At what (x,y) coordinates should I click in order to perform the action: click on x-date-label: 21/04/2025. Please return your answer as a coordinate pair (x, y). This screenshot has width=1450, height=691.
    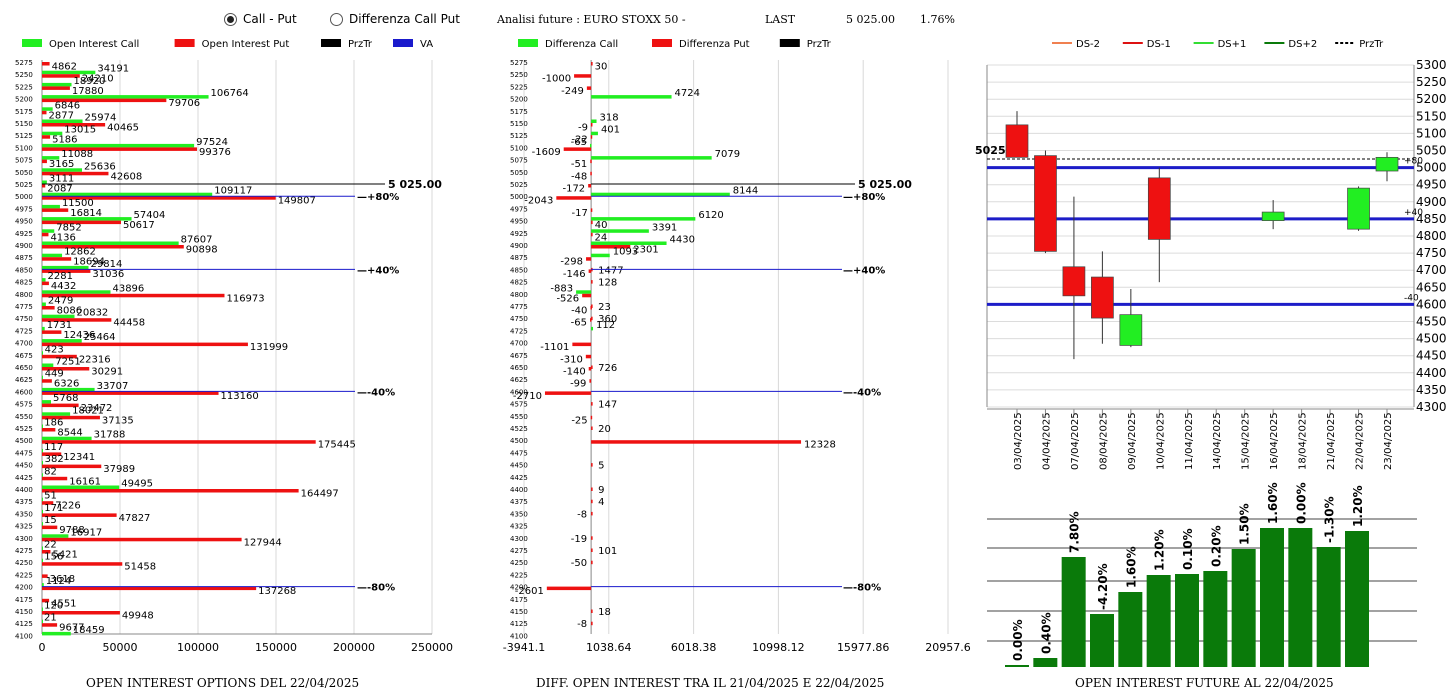
    Looking at the image, I should click on (1331, 441).